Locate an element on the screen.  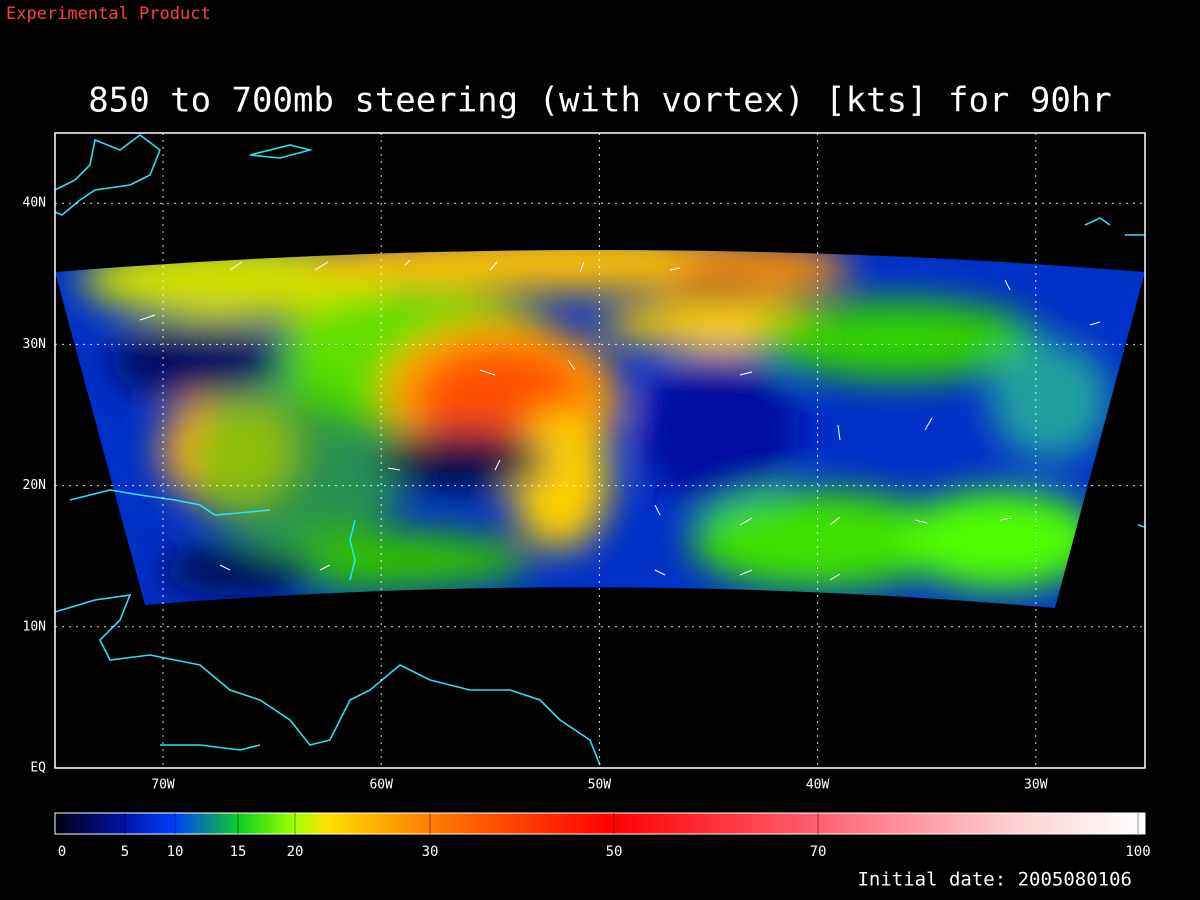
lon-label: 60W is located at coordinates (381, 785).